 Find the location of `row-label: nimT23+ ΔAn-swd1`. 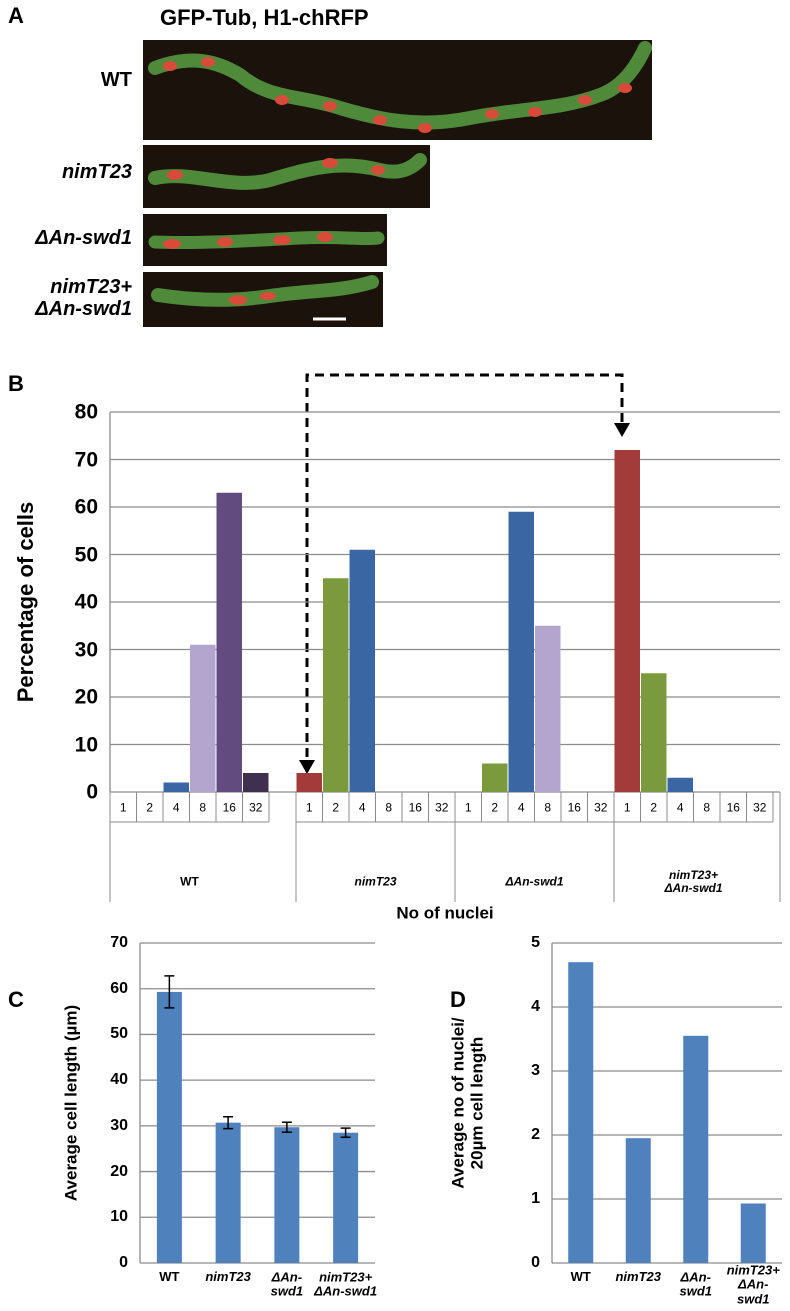

row-label: nimT23+ ΔAn-swd1 is located at coordinates (83, 298).